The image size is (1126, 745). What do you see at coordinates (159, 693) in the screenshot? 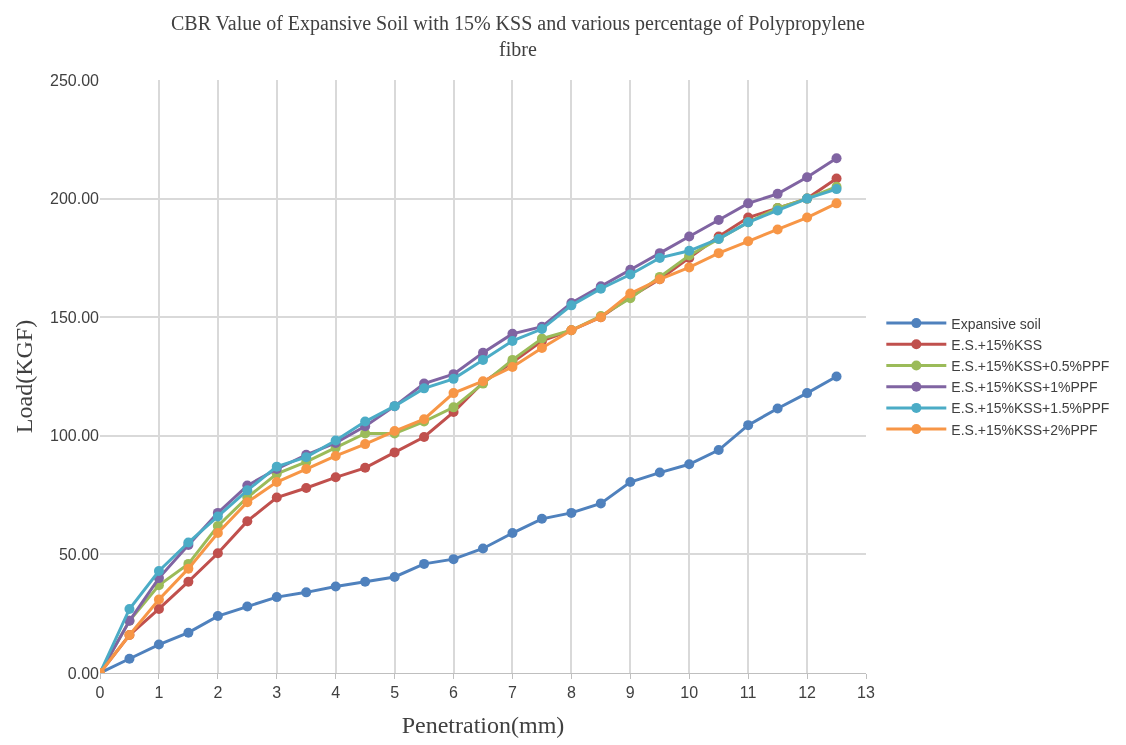
I see `x-tick-label: 1` at bounding box center [159, 693].